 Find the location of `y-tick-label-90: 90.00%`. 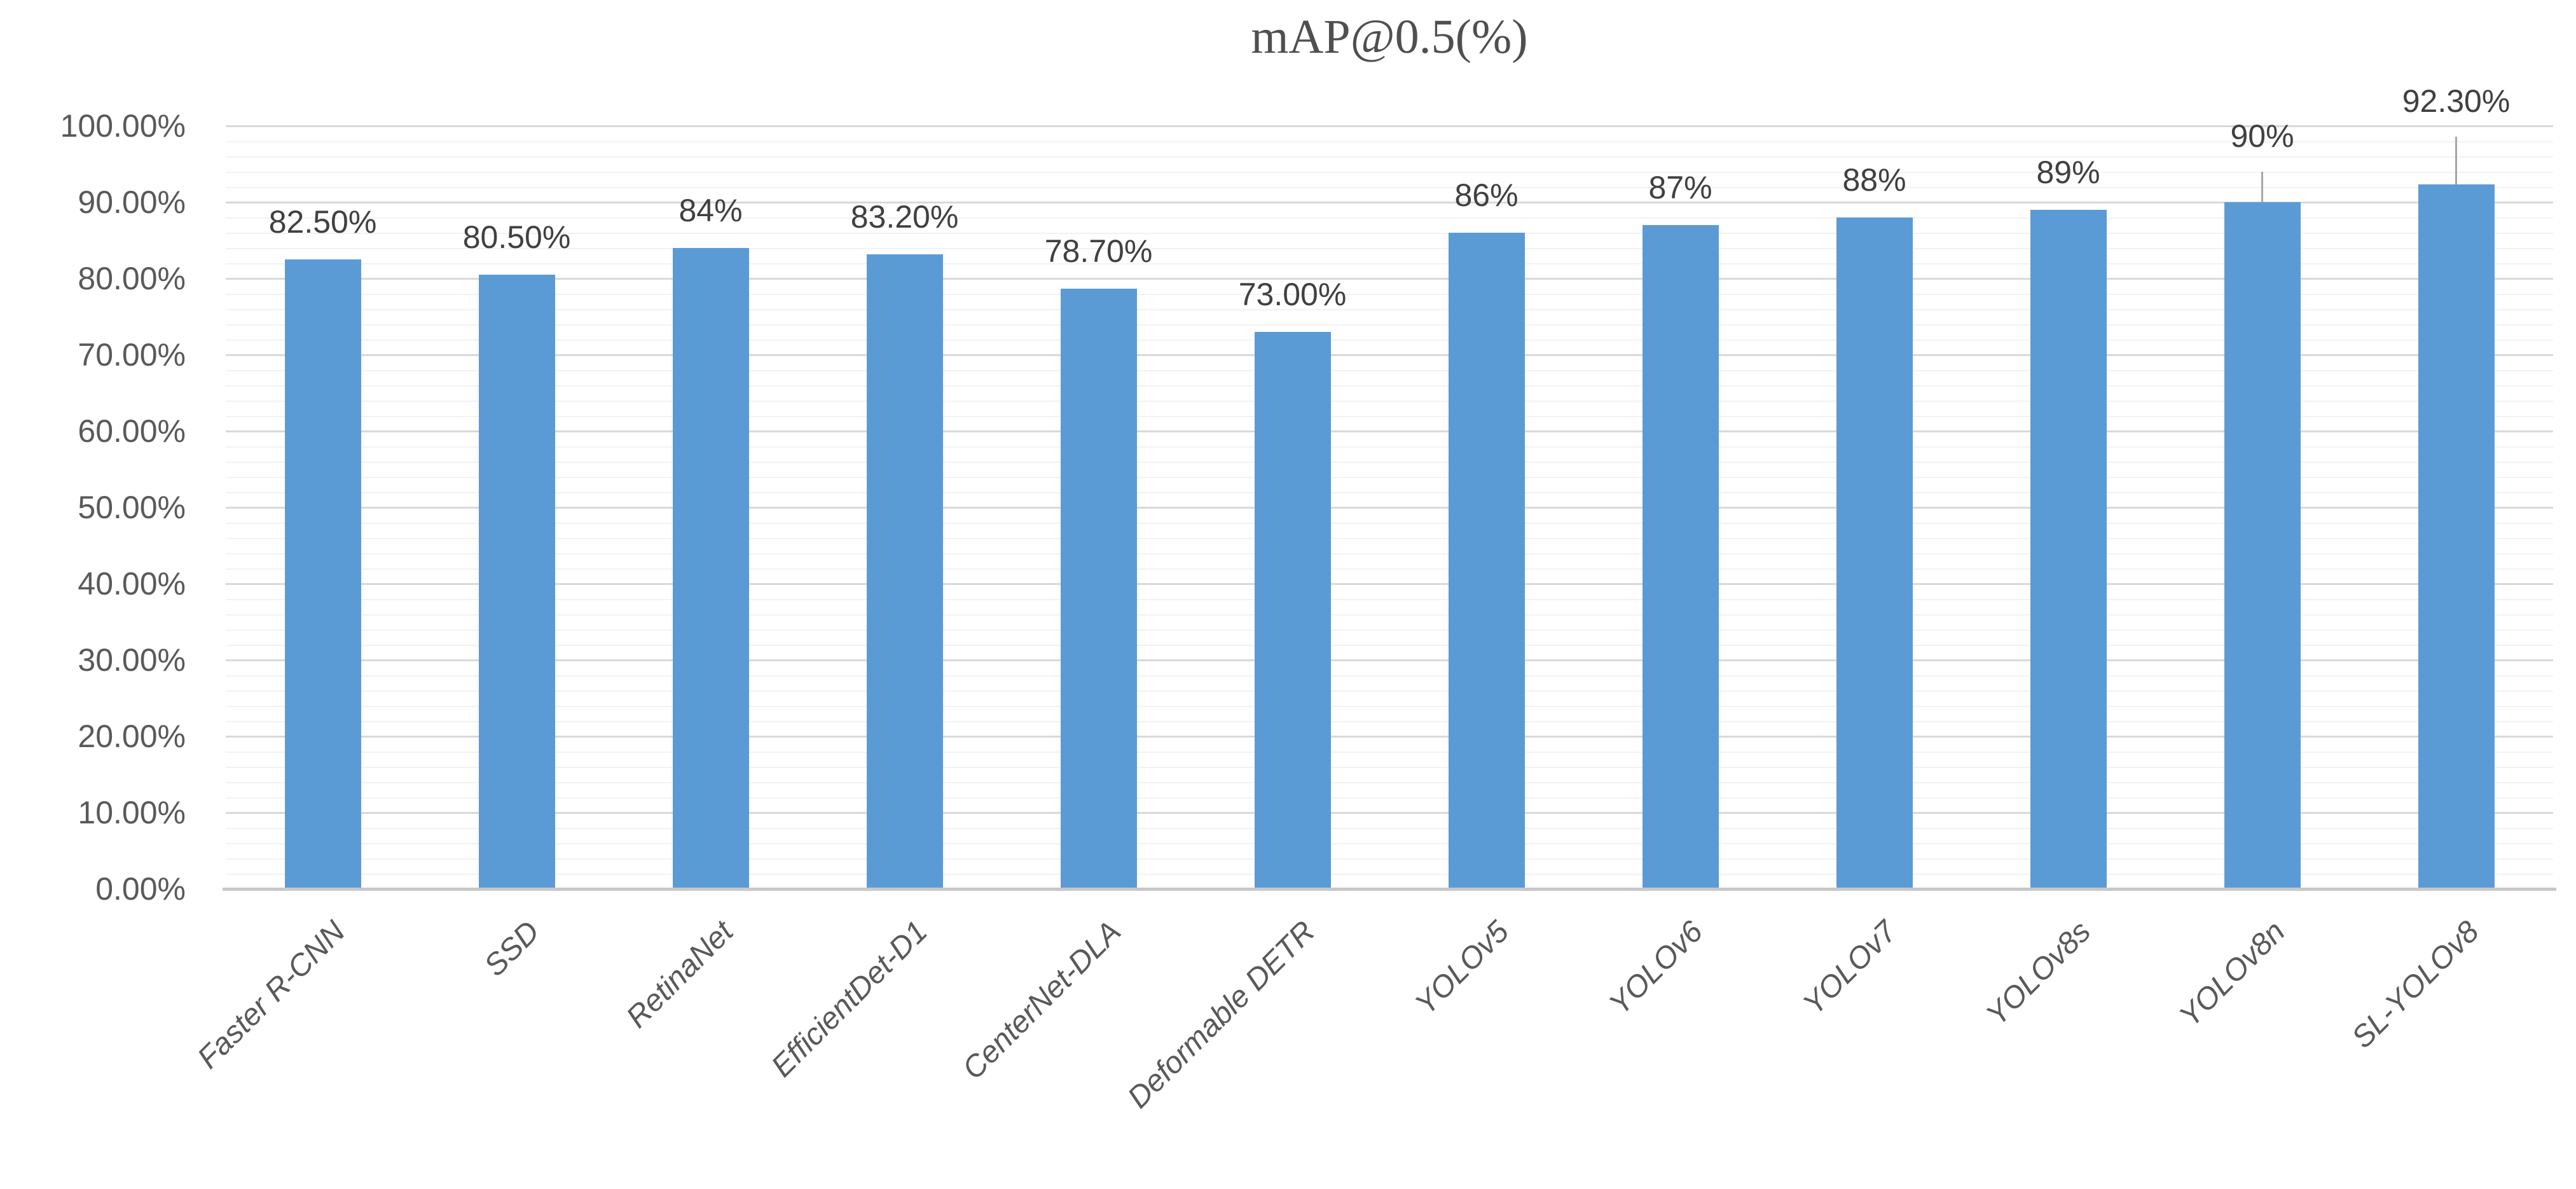

y-tick-label-90: 90.00% is located at coordinates (132, 202).